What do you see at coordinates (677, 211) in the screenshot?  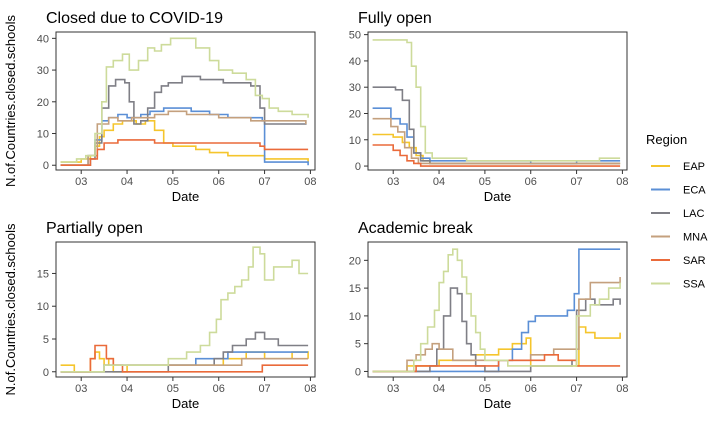 I see `legend: Region EAP ECA LAC MNA SAR SSA` at bounding box center [677, 211].